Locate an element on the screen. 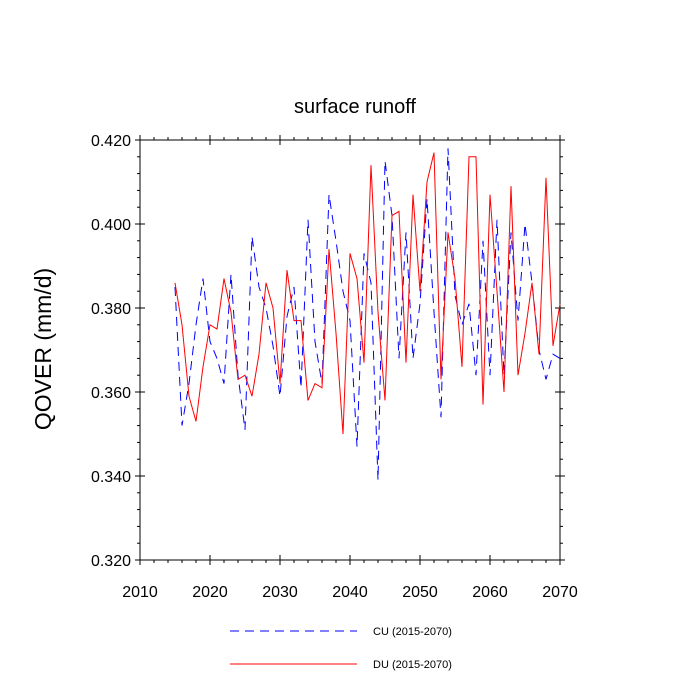 This screenshot has width=700, height=700. y-tick-label: 0.400 is located at coordinates (111, 225).